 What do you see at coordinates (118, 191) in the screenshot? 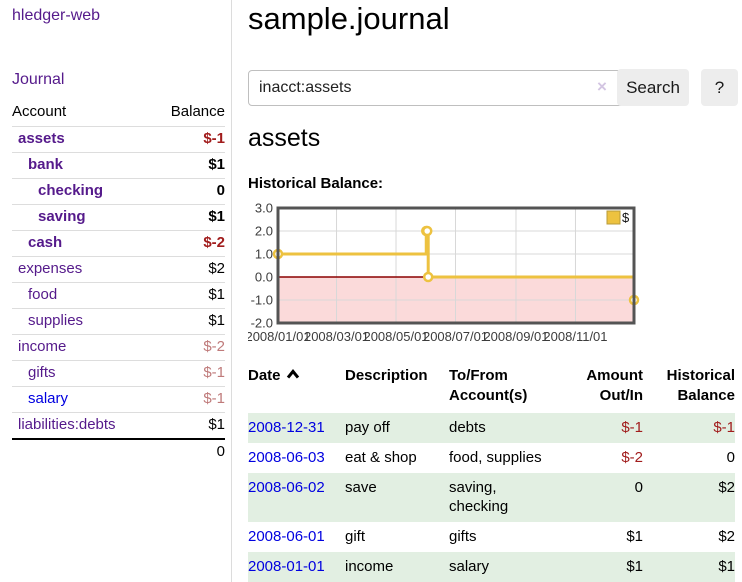
I see `account-row: checking 0` at bounding box center [118, 191].